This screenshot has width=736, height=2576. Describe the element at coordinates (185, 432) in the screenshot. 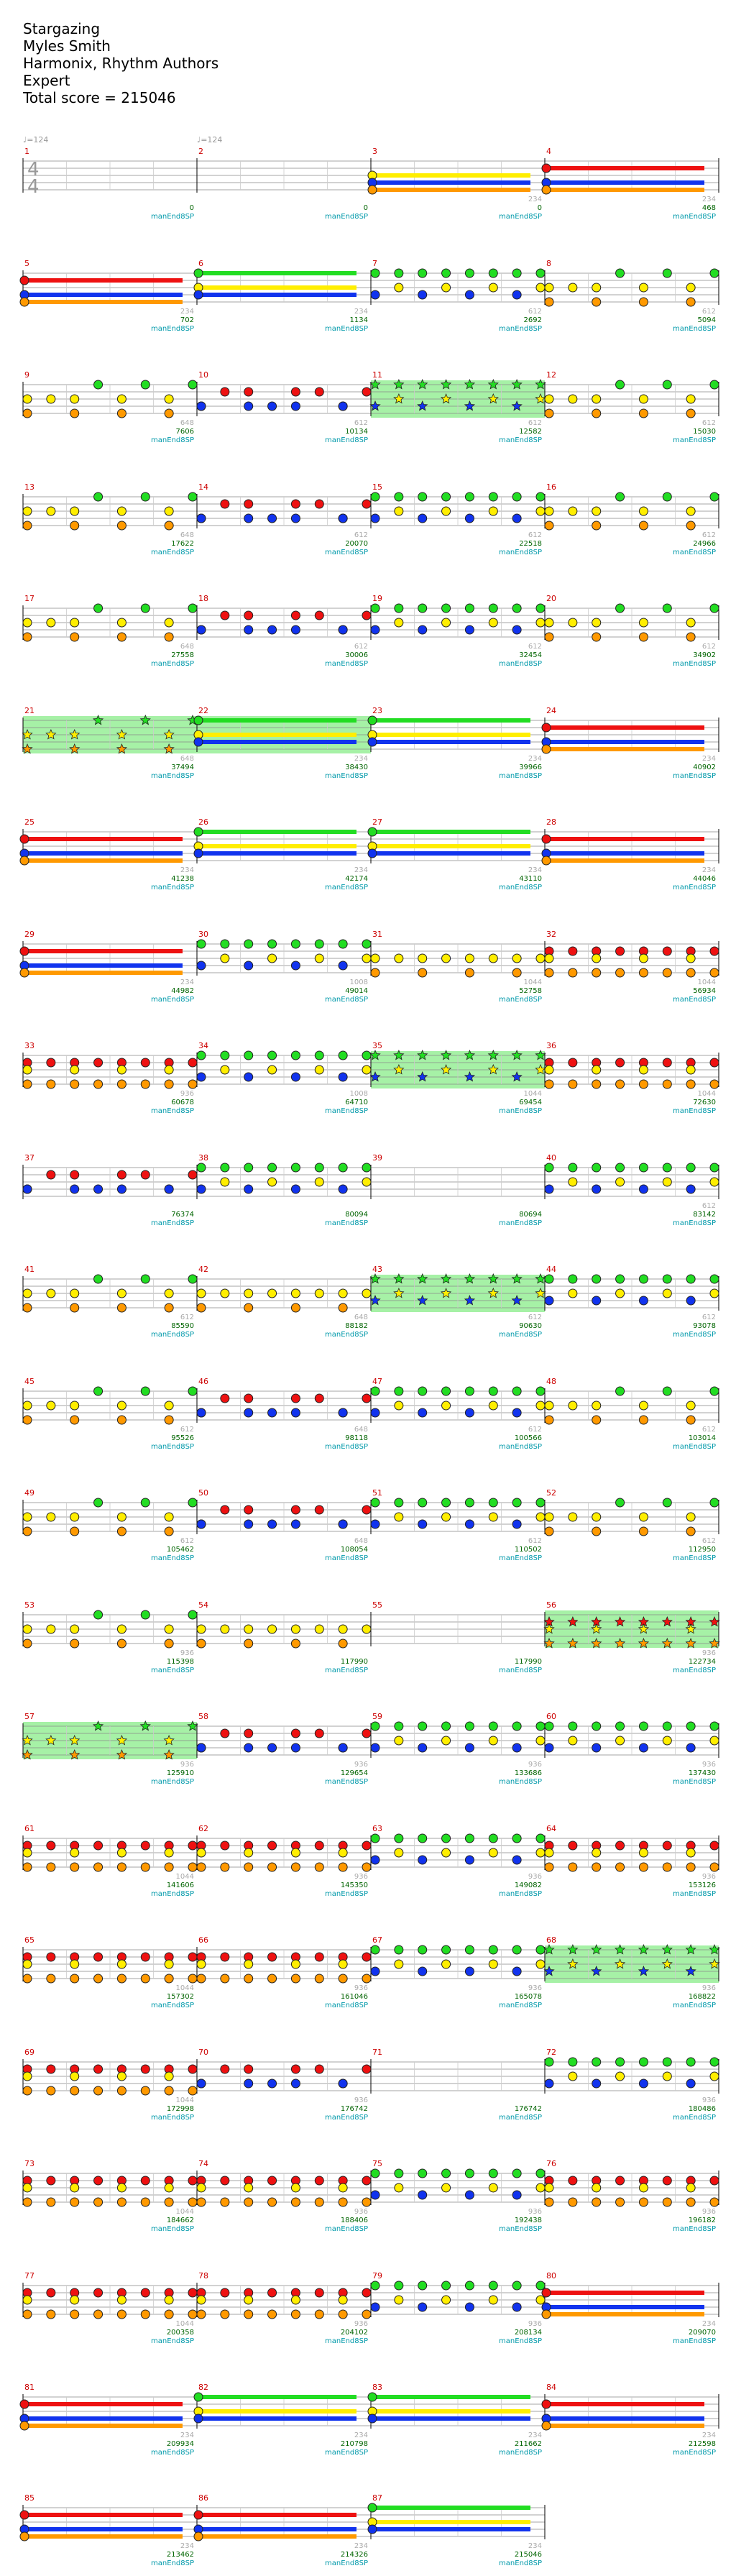

I see `measure-score: 7606` at that location.